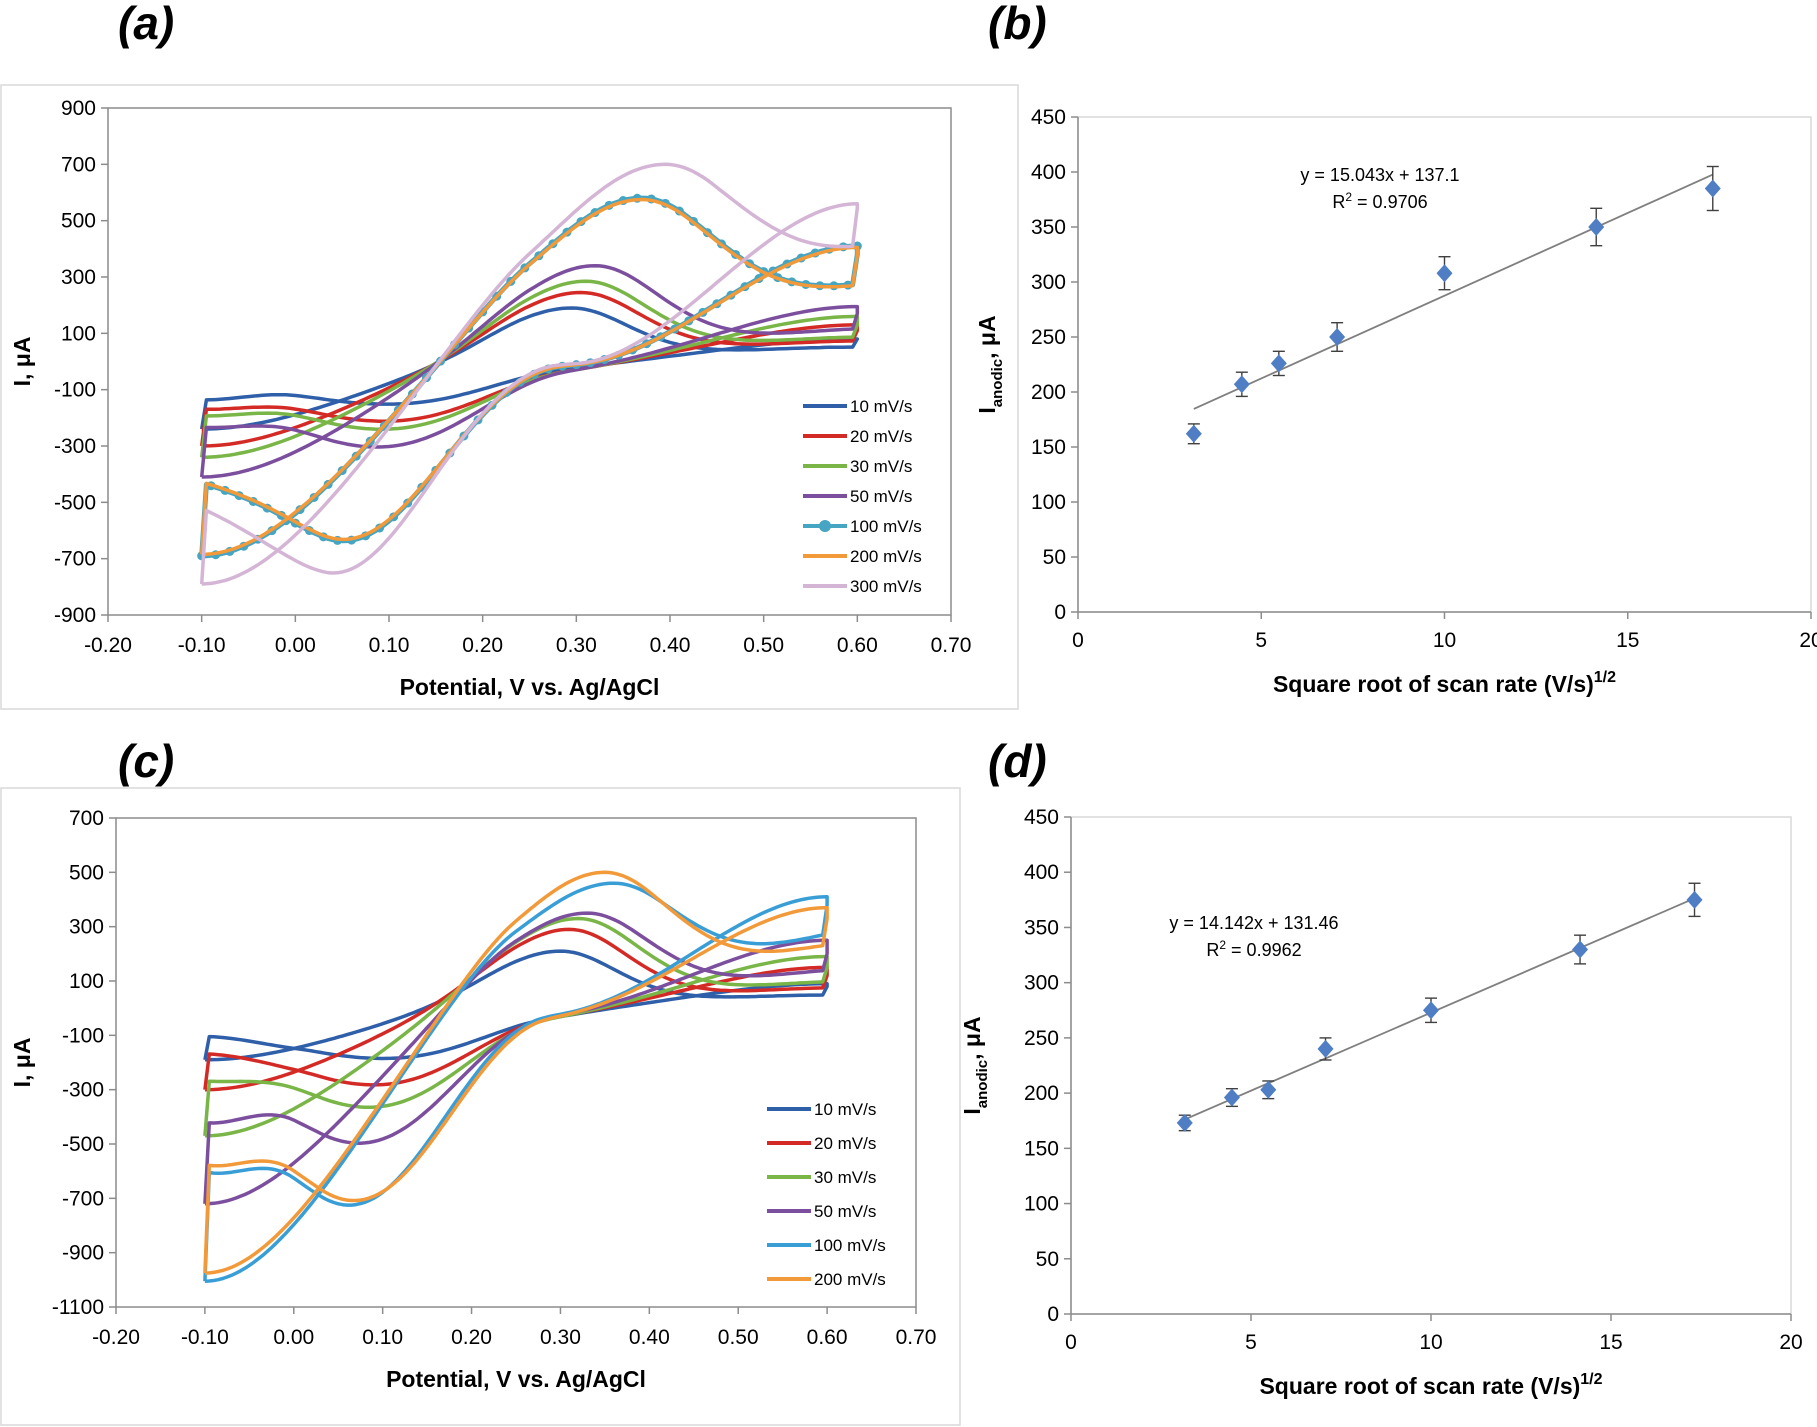  What do you see at coordinates (886, 526) in the screenshot?
I see `legend-label: 100 mV/s` at bounding box center [886, 526].